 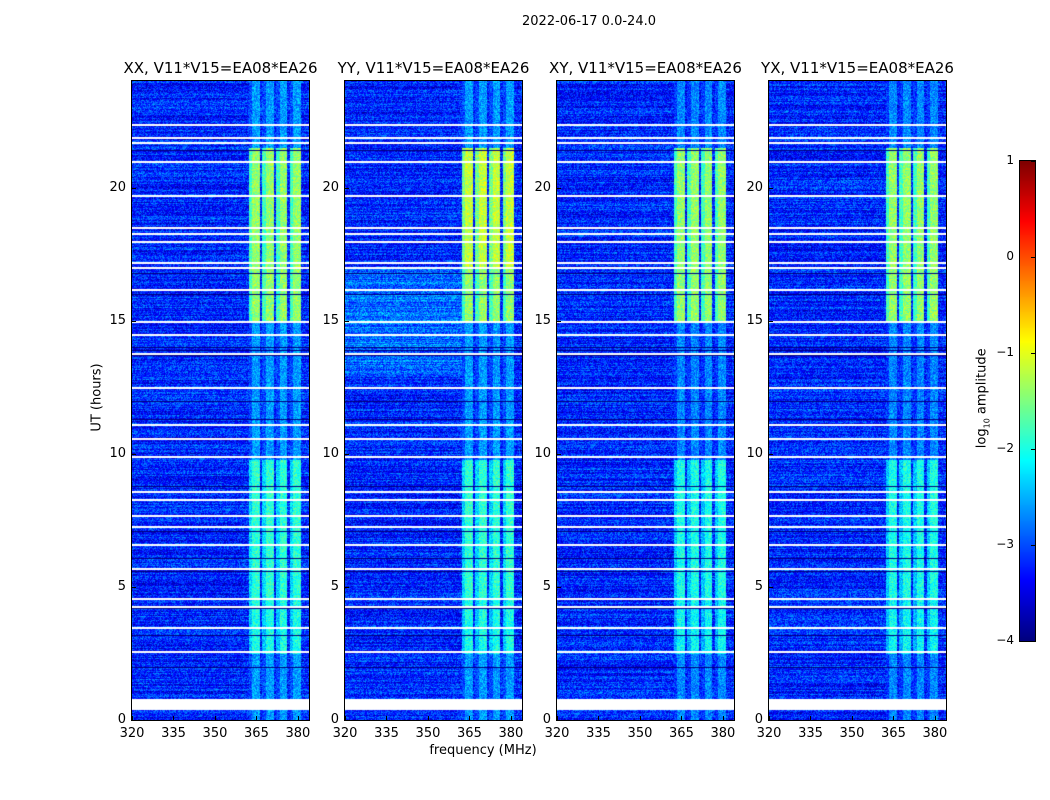 What do you see at coordinates (982, 438) in the screenshot?
I see `colorbar-label-main: log` at bounding box center [982, 438].